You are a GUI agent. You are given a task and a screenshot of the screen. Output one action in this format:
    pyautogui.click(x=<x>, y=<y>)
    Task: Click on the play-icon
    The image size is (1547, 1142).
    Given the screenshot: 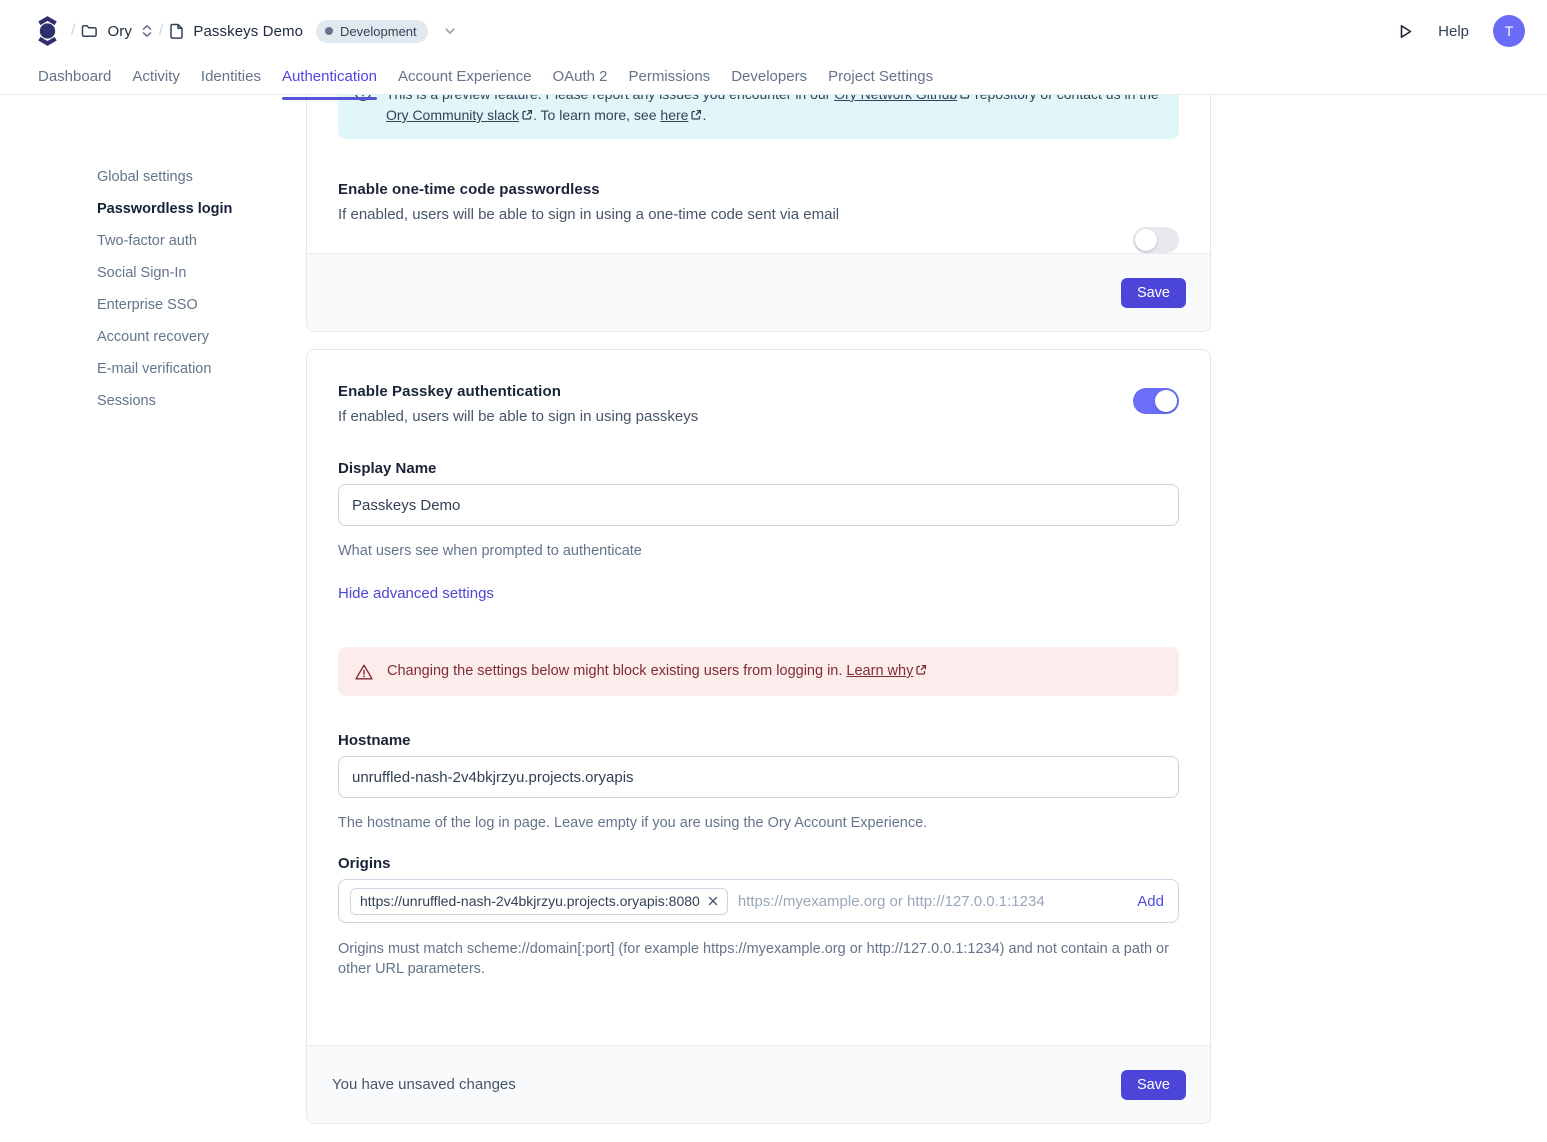 What is the action you would take?
    pyautogui.click(x=1405, y=31)
    